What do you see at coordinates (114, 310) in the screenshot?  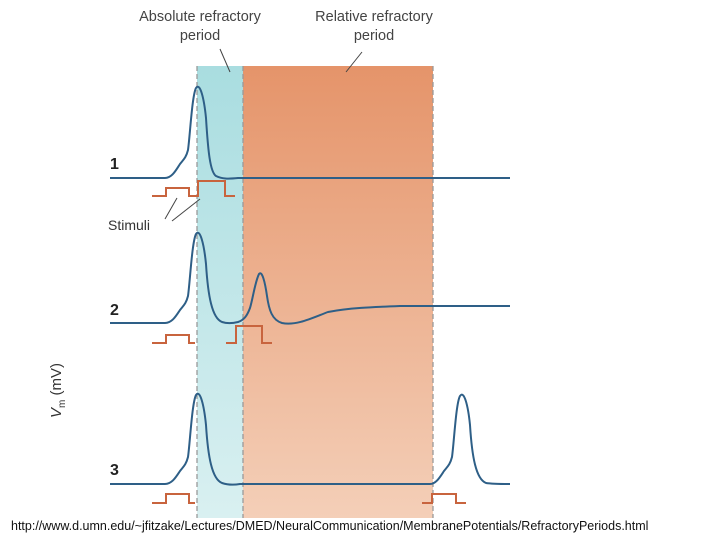 I see `trace-2-number: 2` at bounding box center [114, 310].